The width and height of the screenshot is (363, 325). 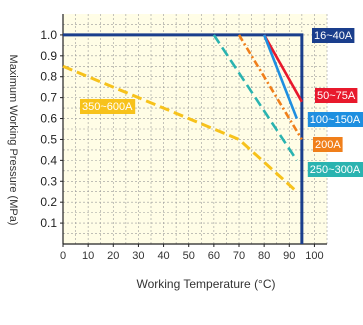 I want to click on series-label: 16~40A, so click(x=333, y=36).